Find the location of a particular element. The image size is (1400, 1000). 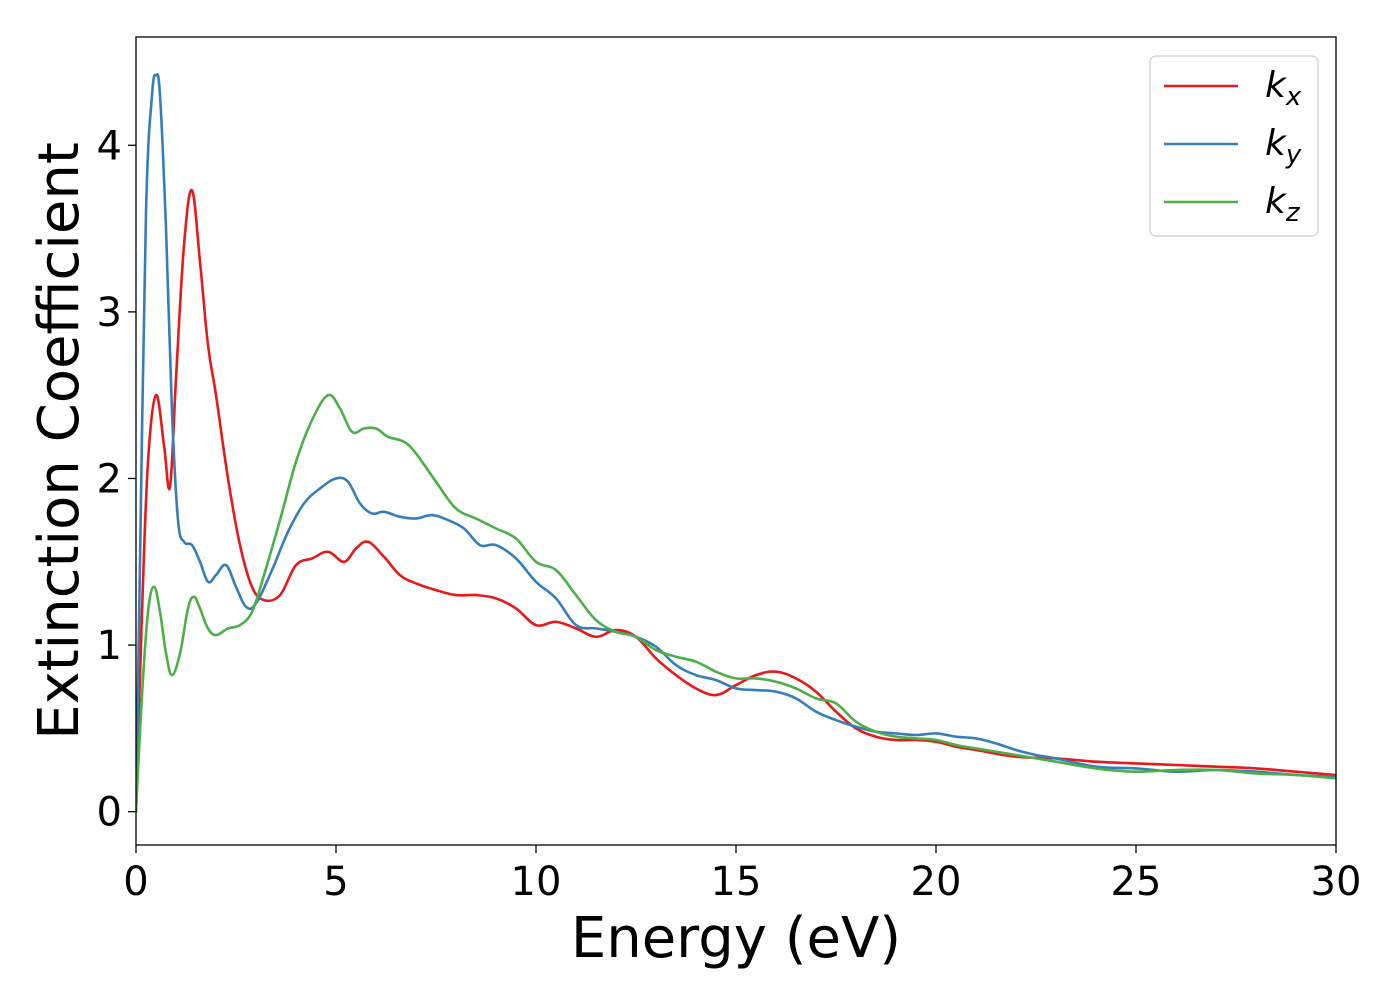

x-tick-label: 10 is located at coordinates (536, 882).